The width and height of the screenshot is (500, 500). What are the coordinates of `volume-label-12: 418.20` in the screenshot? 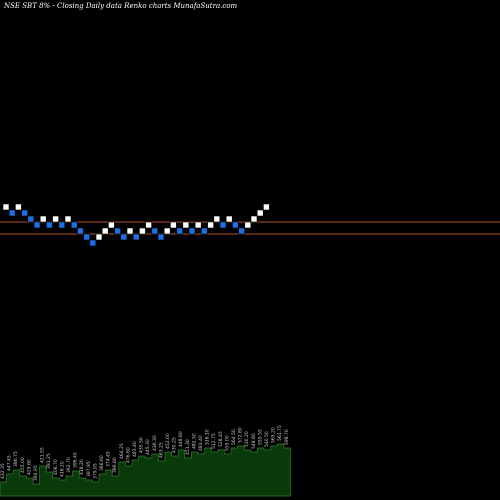 It's located at (82, 467).